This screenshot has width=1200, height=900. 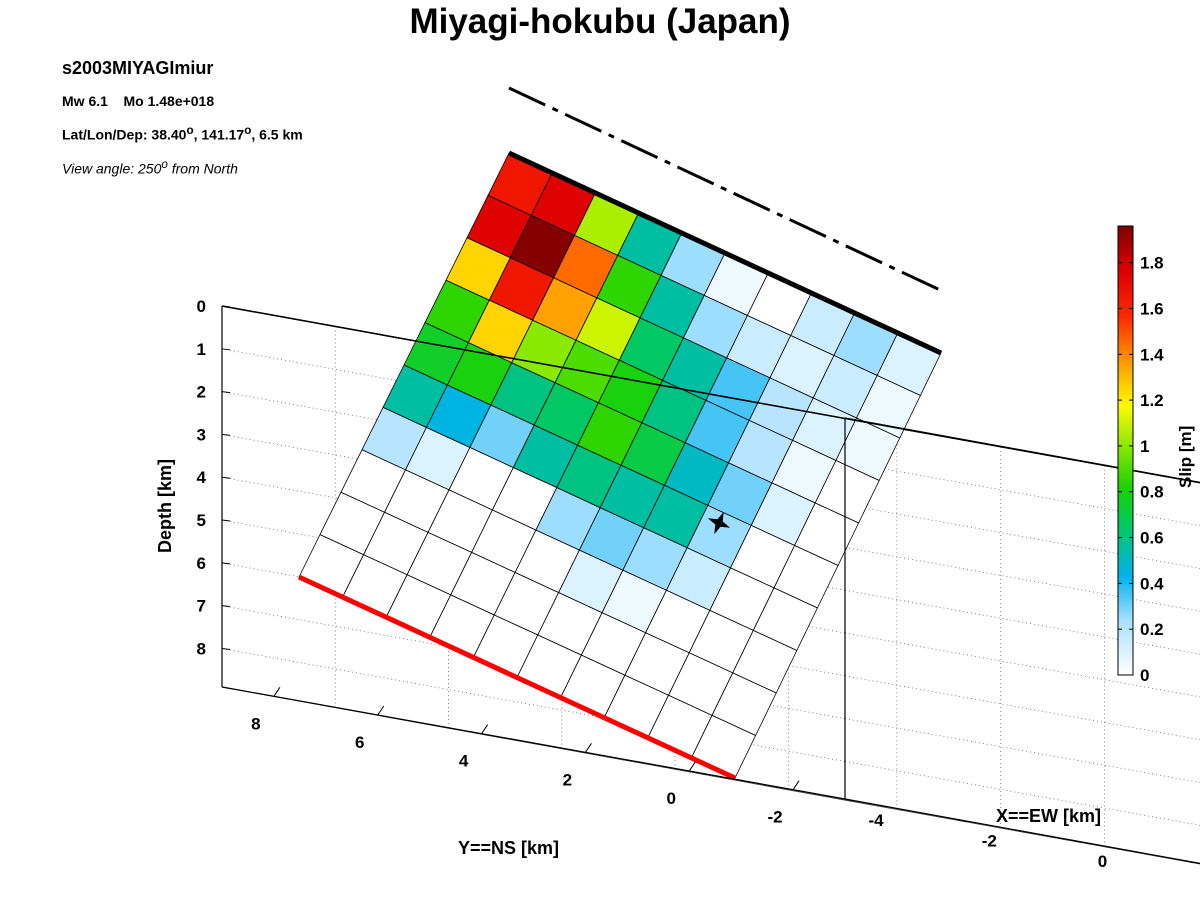 I want to click on location-suffix: , 6.5 km, so click(x=277, y=134).